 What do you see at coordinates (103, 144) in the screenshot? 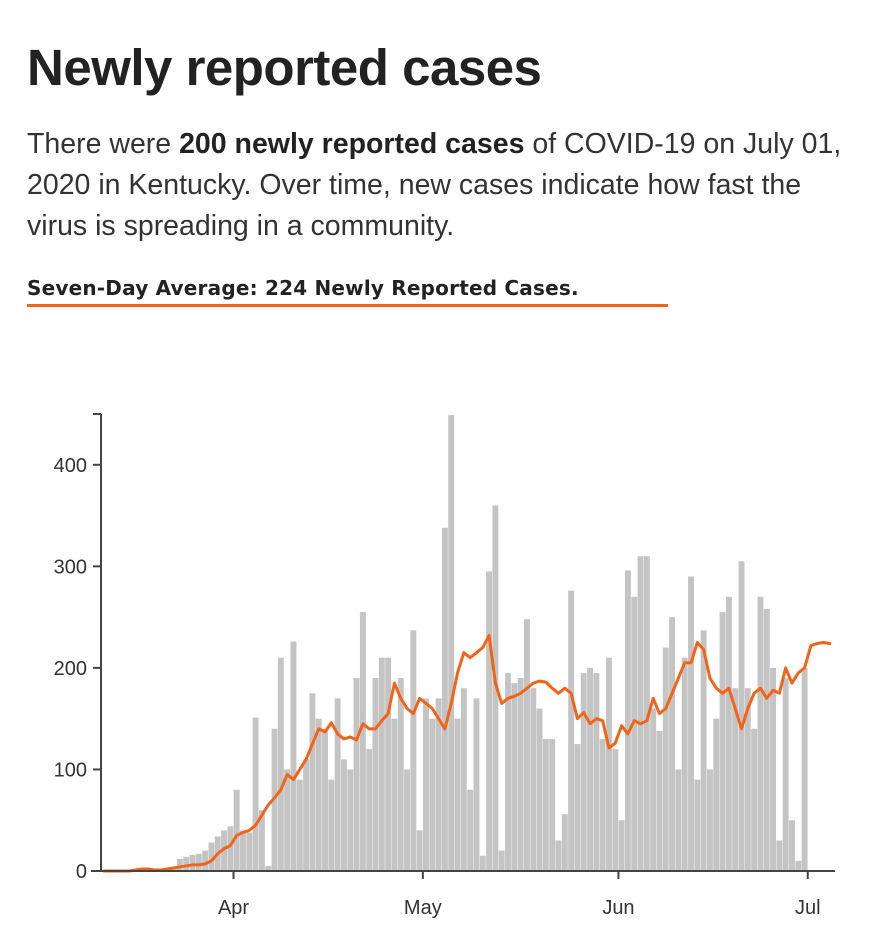
I see `summary-part-1: There were` at bounding box center [103, 144].